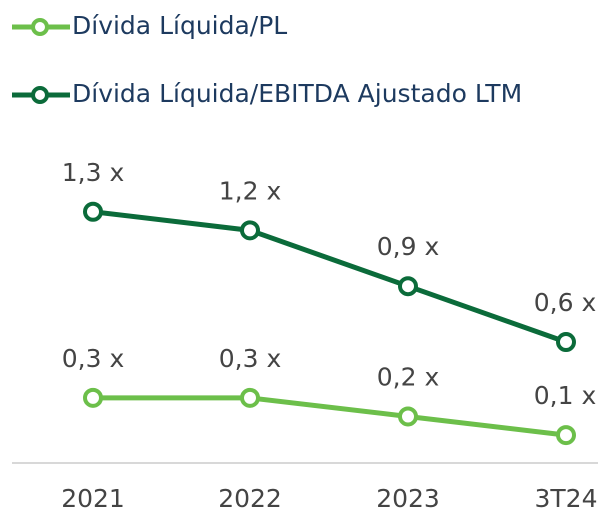 This screenshot has height=515, width=601. What do you see at coordinates (408, 246) in the screenshot?
I see `data-label: 0,9 x` at bounding box center [408, 246].